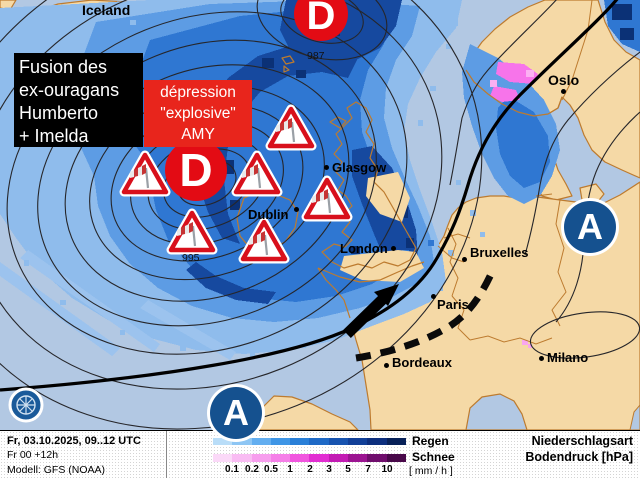 This screenshot has width=640, height=478. What do you see at coordinates (316, 56) in the screenshot?
I see `isobar-value: 987` at bounding box center [316, 56].